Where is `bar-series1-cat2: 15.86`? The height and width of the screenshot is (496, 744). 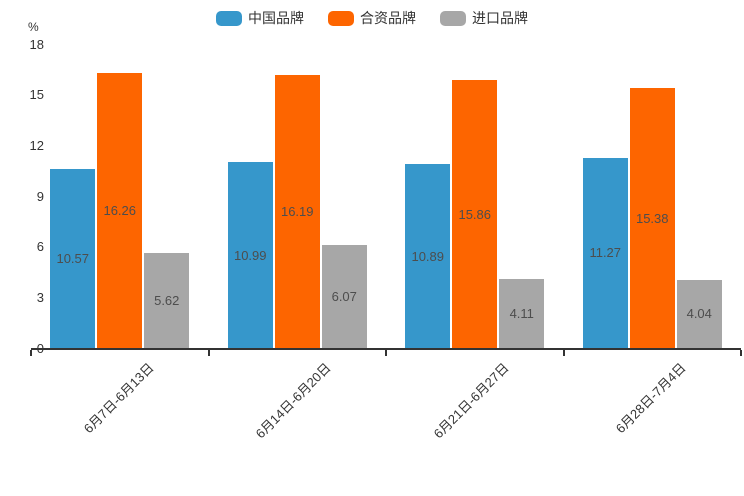 bar-series1-cat2: 15.86 is located at coordinates (475, 214).